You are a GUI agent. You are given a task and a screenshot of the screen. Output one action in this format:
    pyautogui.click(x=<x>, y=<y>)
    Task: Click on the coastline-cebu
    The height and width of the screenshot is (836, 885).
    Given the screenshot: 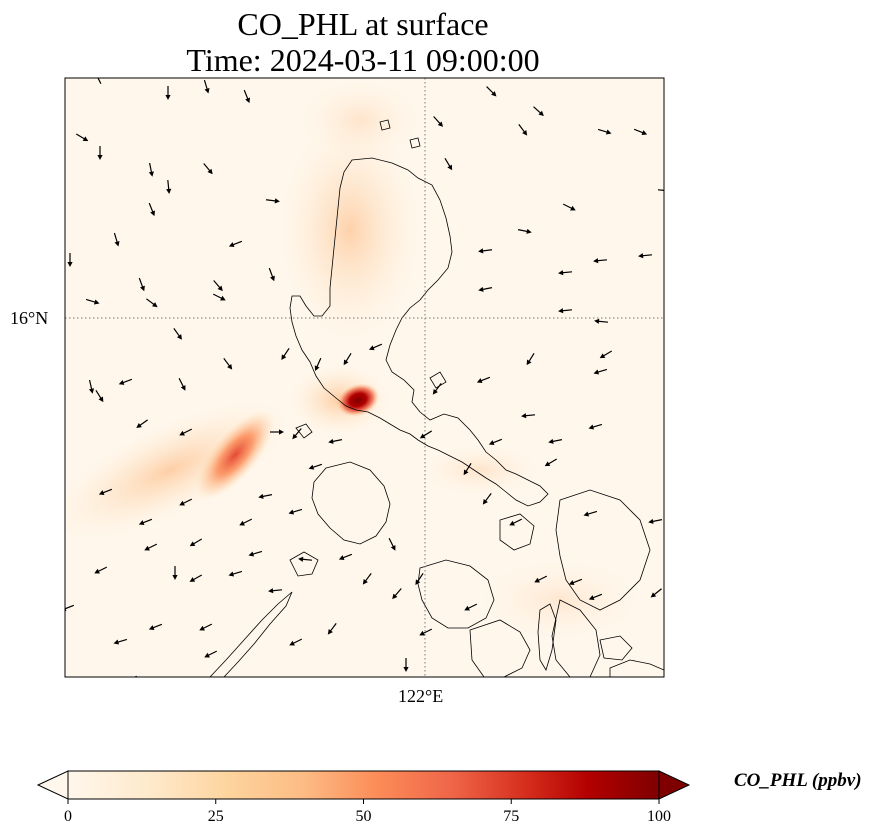 What is the action you would take?
    pyautogui.click(x=547, y=637)
    